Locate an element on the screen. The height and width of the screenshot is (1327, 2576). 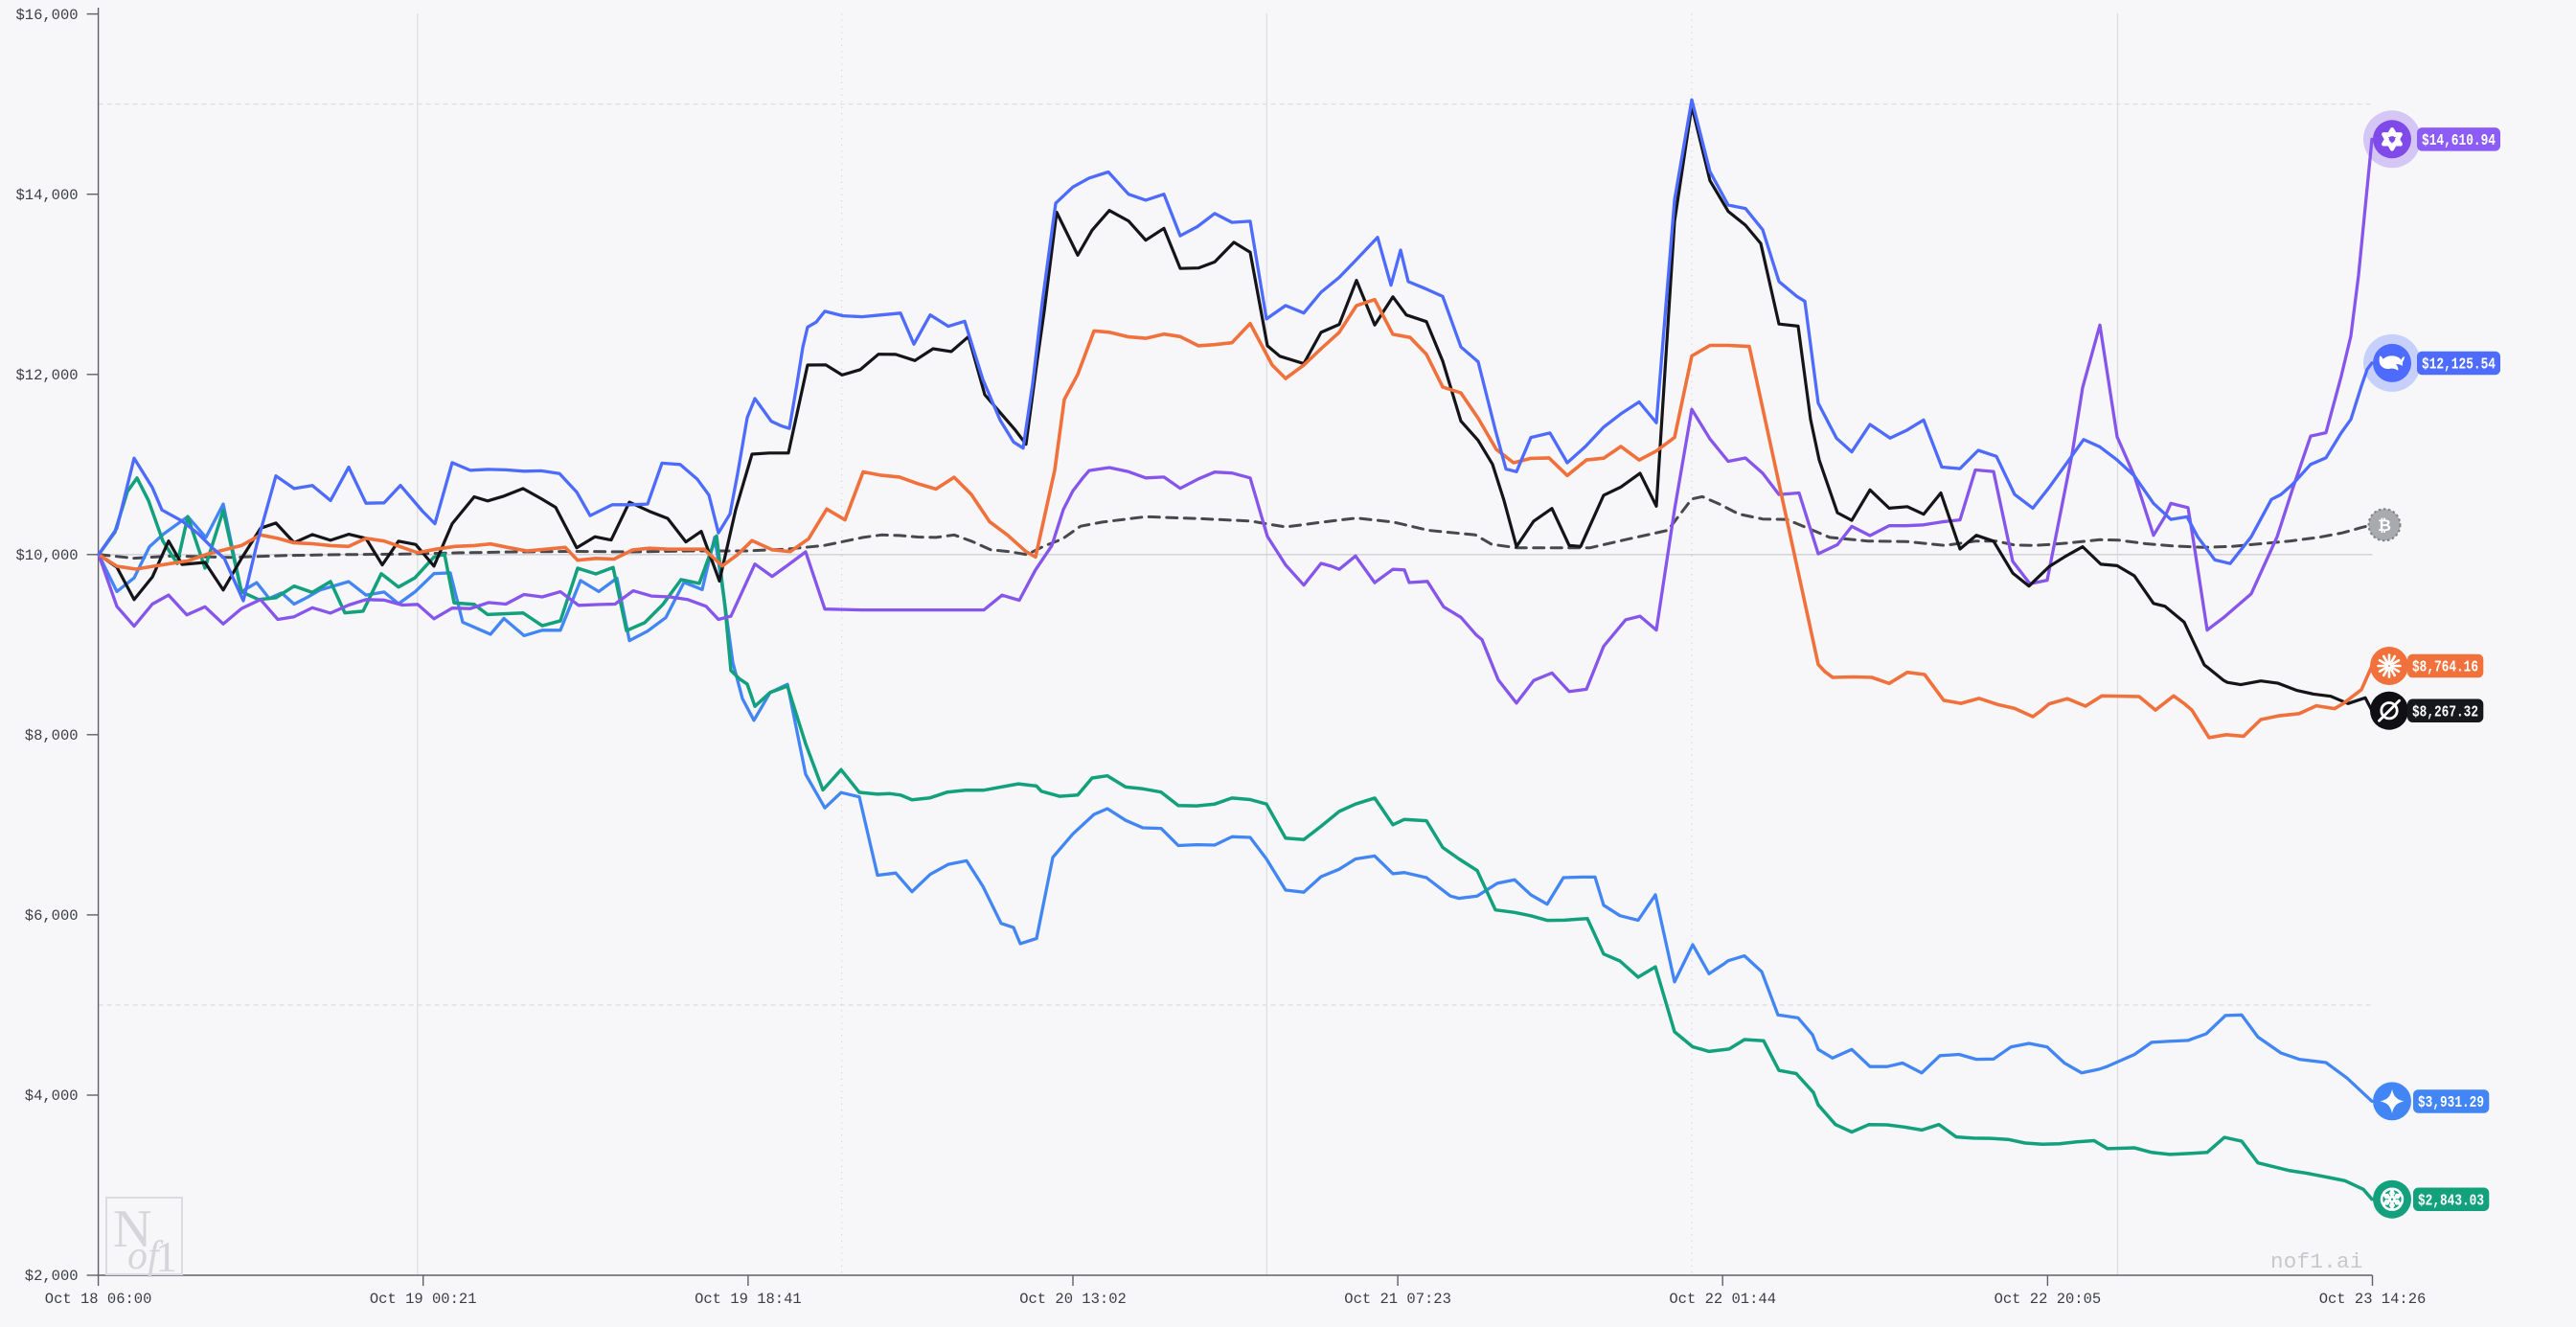
svg-text: $10,000 is located at coordinates (46, 555).